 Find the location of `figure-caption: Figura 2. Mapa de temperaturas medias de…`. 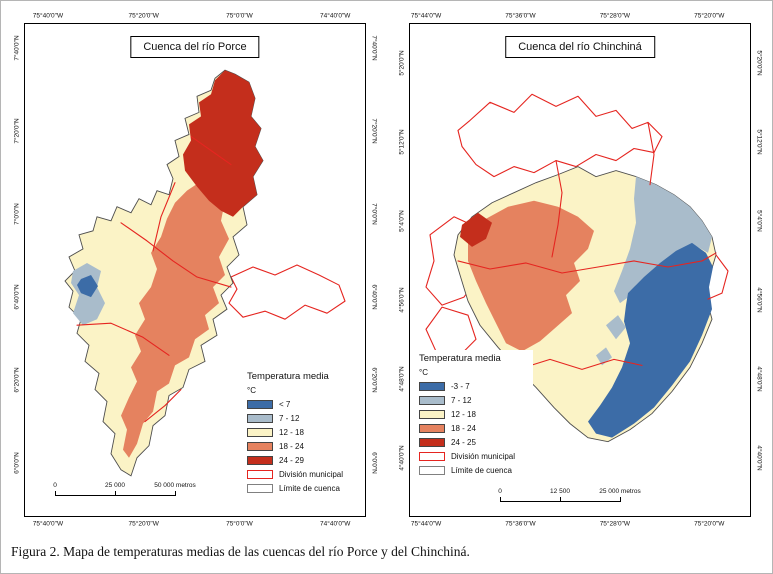

figure-caption: Figura 2. Mapa de temperaturas medias de… is located at coordinates (240, 551).